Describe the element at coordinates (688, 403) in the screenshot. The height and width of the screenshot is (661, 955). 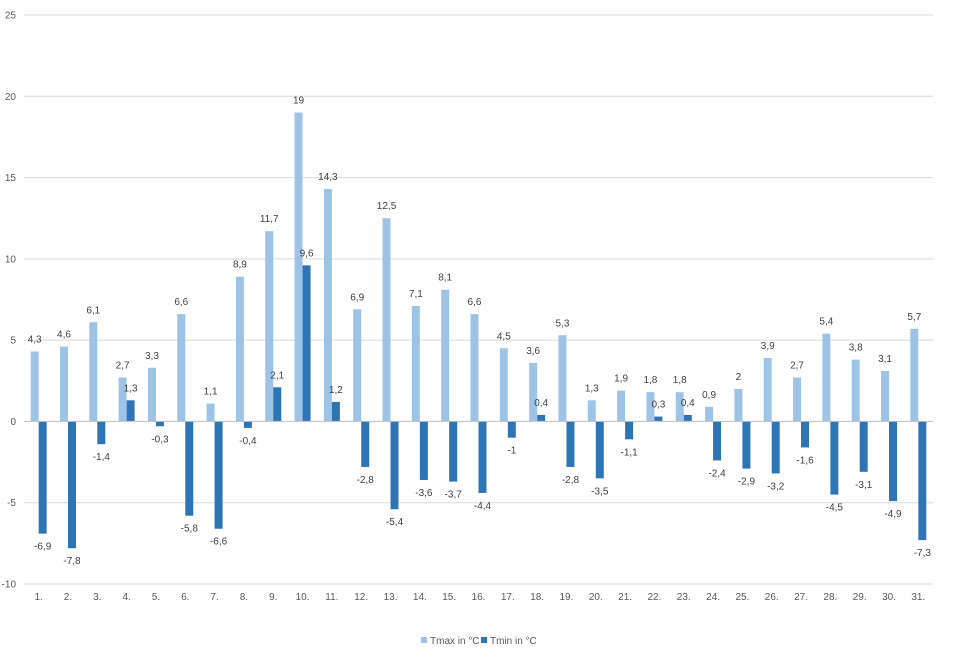
I see `data-label-tmin-23: 0,4` at that location.